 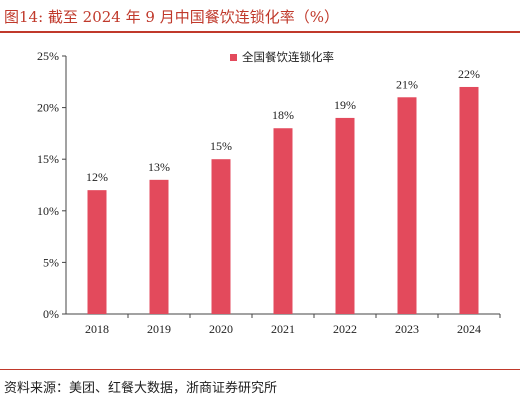 What do you see at coordinates (48, 211) in the screenshot?
I see `y-tick-label: 10%` at bounding box center [48, 211].